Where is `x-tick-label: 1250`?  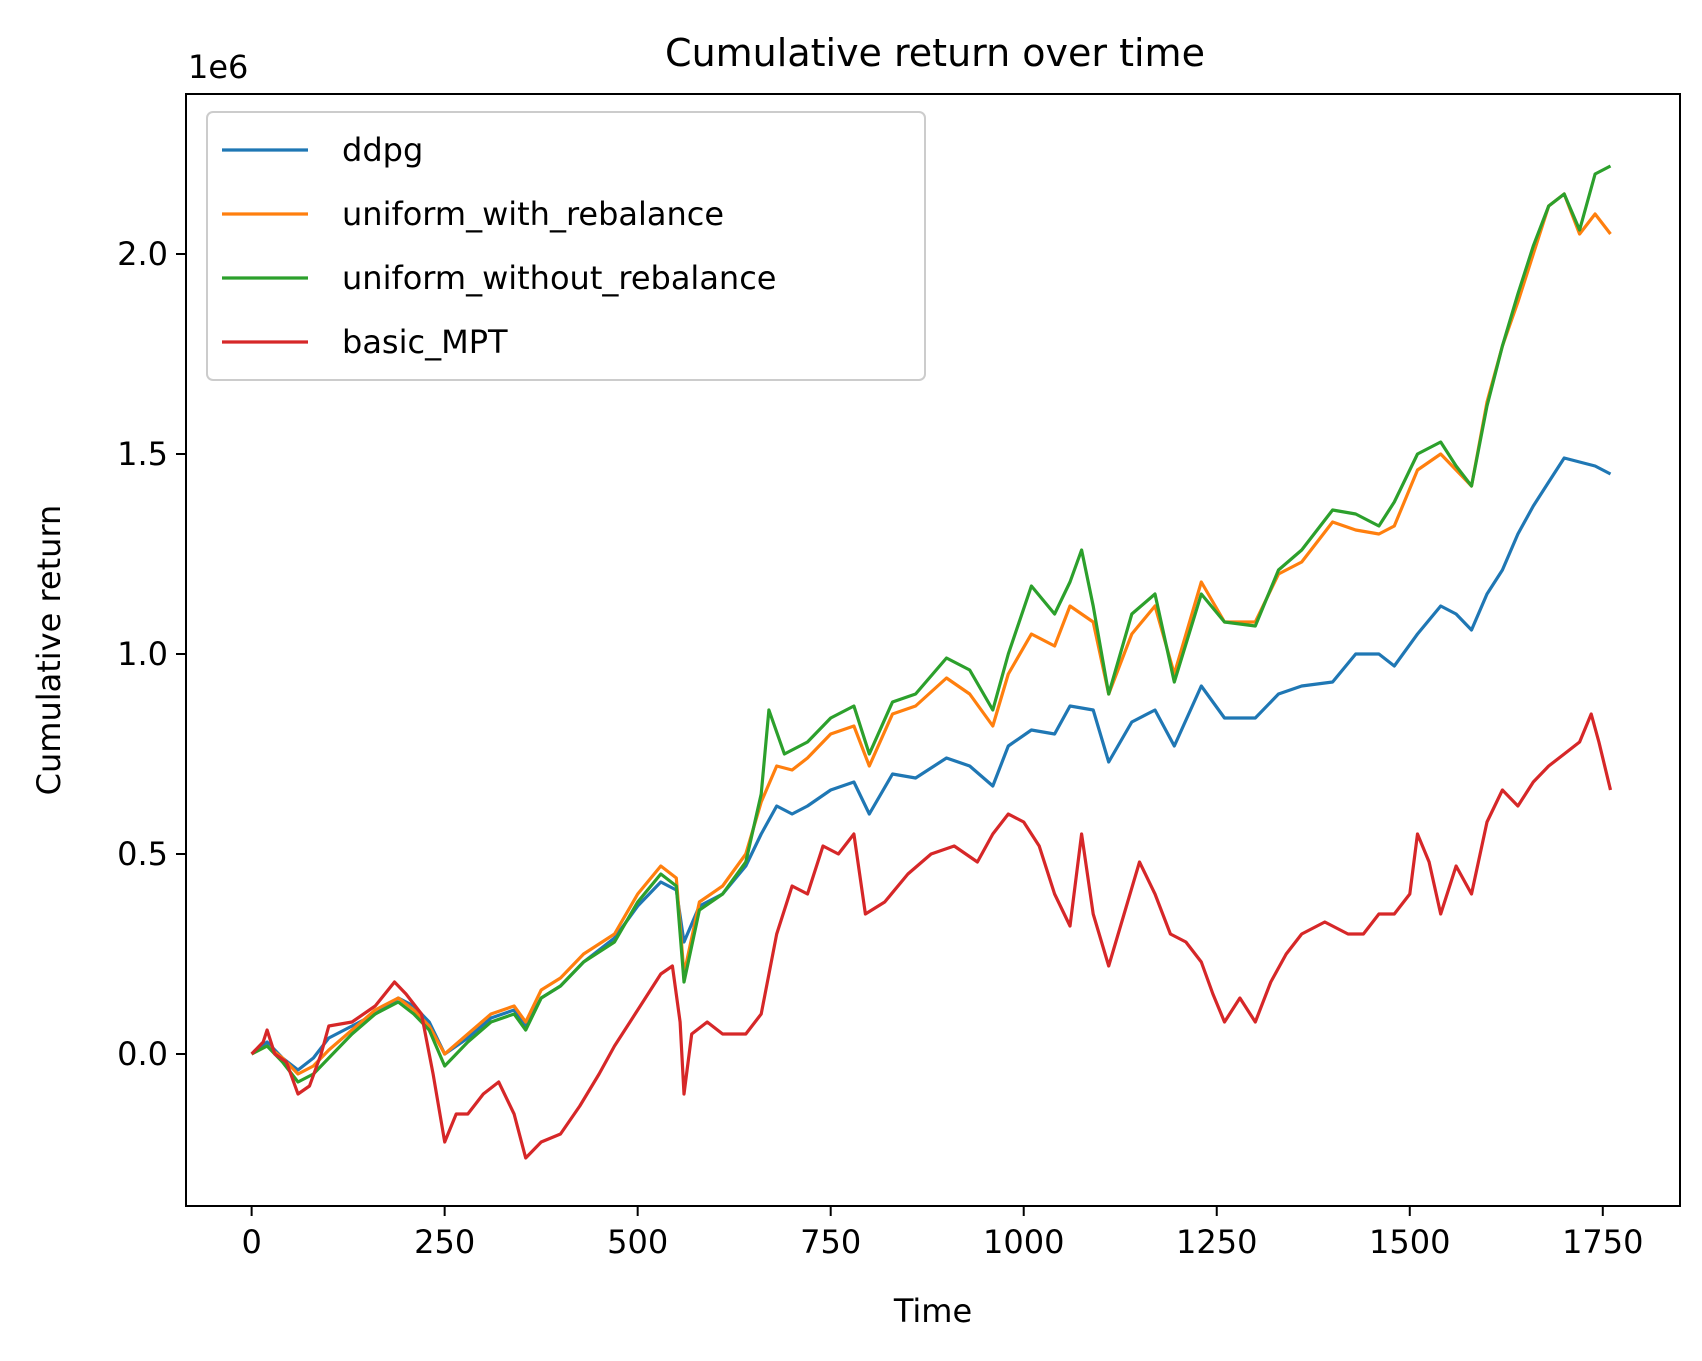 x-tick-label: 1250 is located at coordinates (1216, 1242).